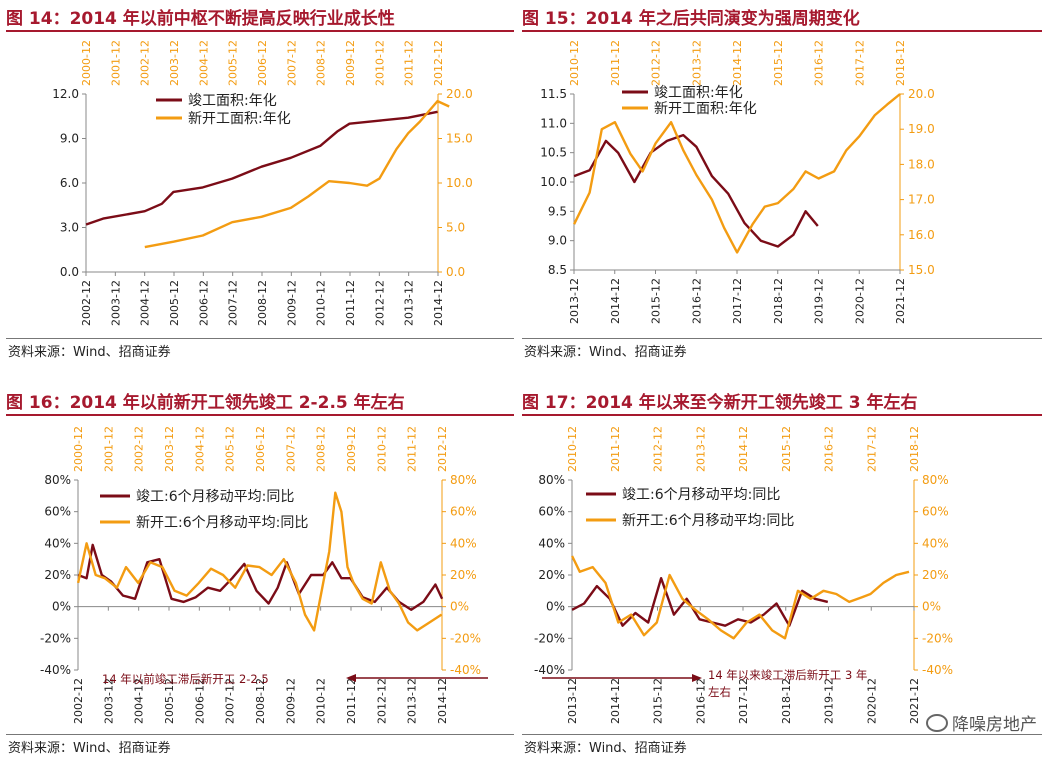 Image resolution: width=1057 pixels, height=769 pixels. What do you see at coordinates (696, 63) in the screenshot?
I see `top-tick-label: 2013-12` at bounding box center [696, 63].